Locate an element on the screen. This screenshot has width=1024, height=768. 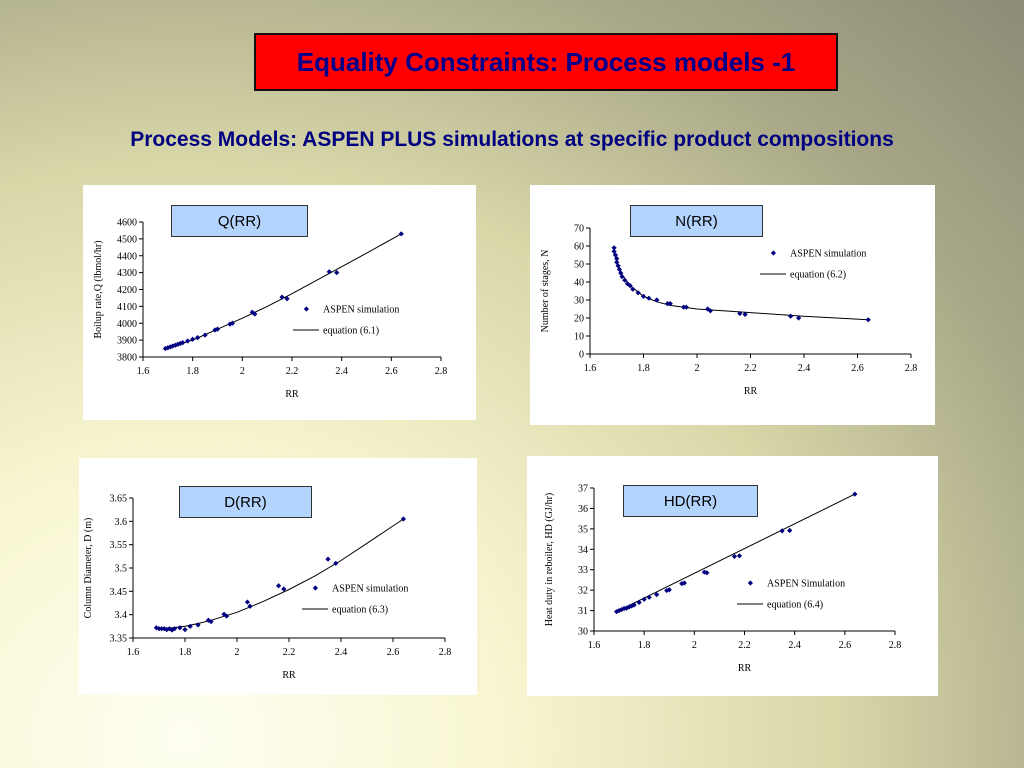
y-tick-label: 4600 is located at coordinates (127, 223).